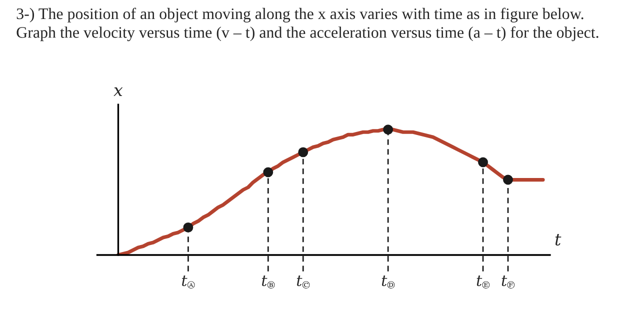 The width and height of the screenshot is (644, 311). Describe the element at coordinates (483, 282) in the screenshot. I see `x-tick-label: t$_{Ⓔ}$` at that location.